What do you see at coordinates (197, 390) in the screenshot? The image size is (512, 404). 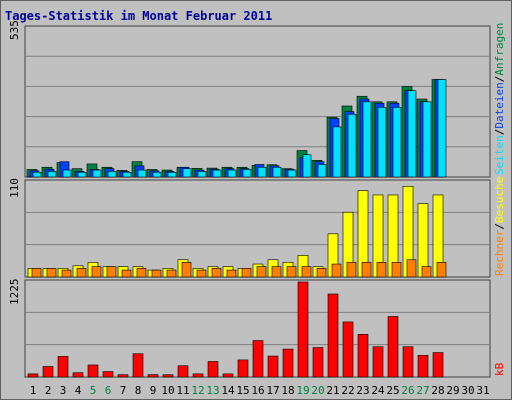 I see `day-tick-label: 12` at bounding box center [197, 390].